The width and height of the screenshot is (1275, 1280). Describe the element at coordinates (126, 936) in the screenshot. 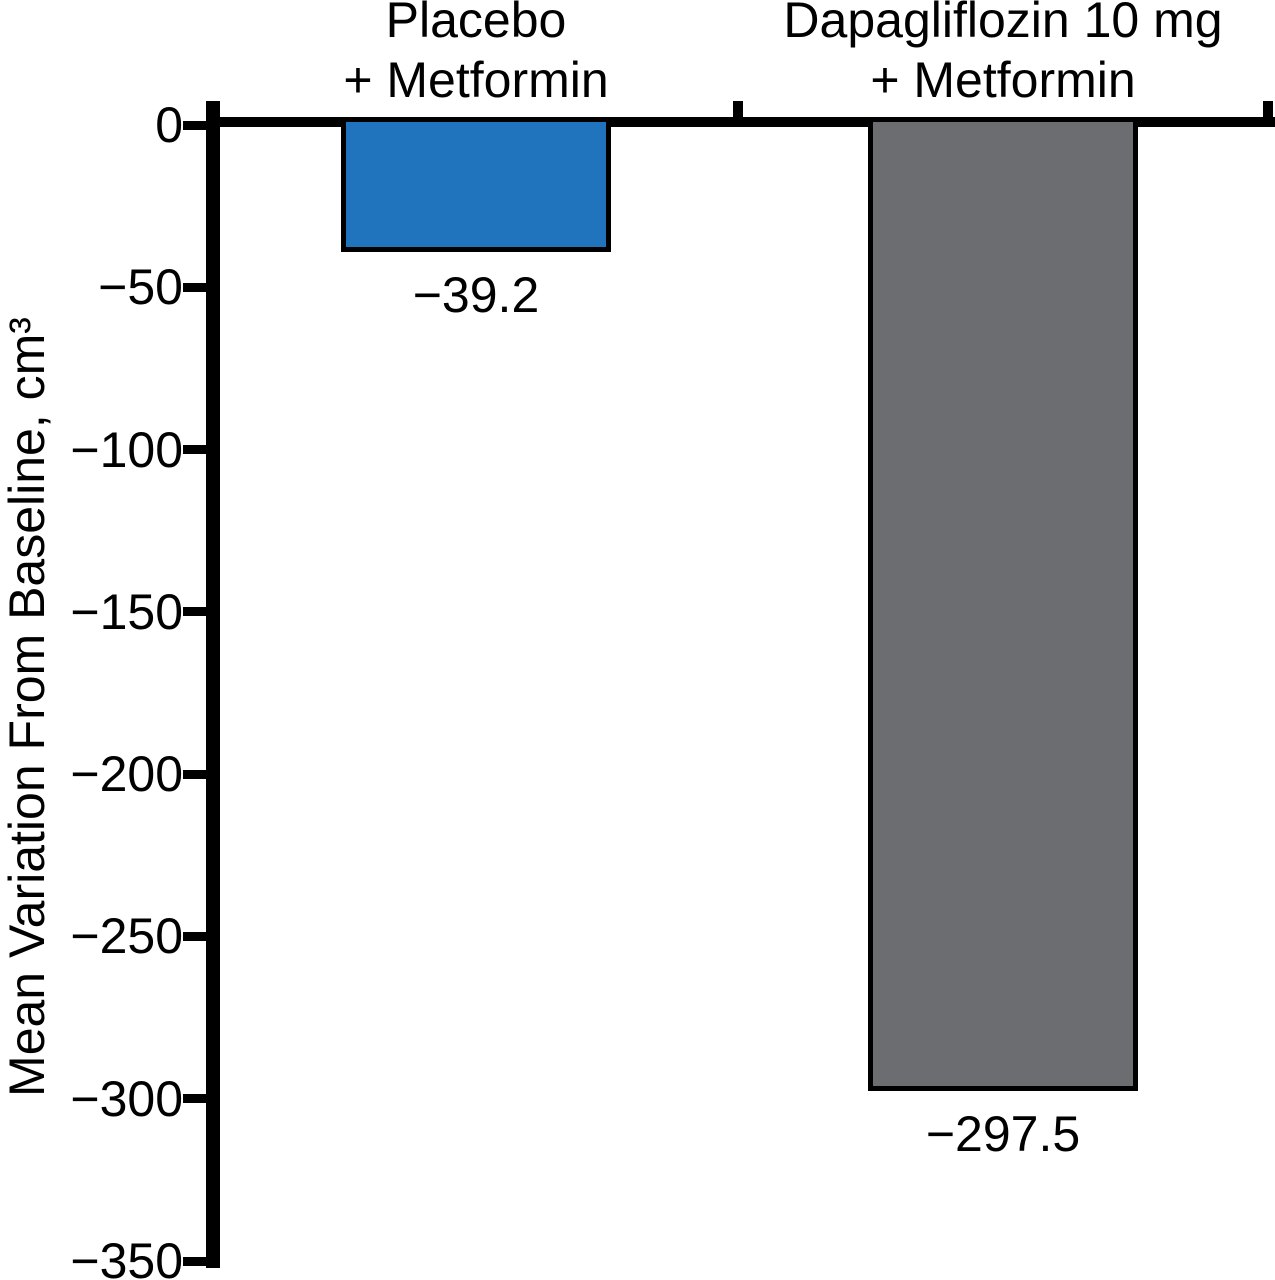

I see `y-tick-label: −250` at that location.